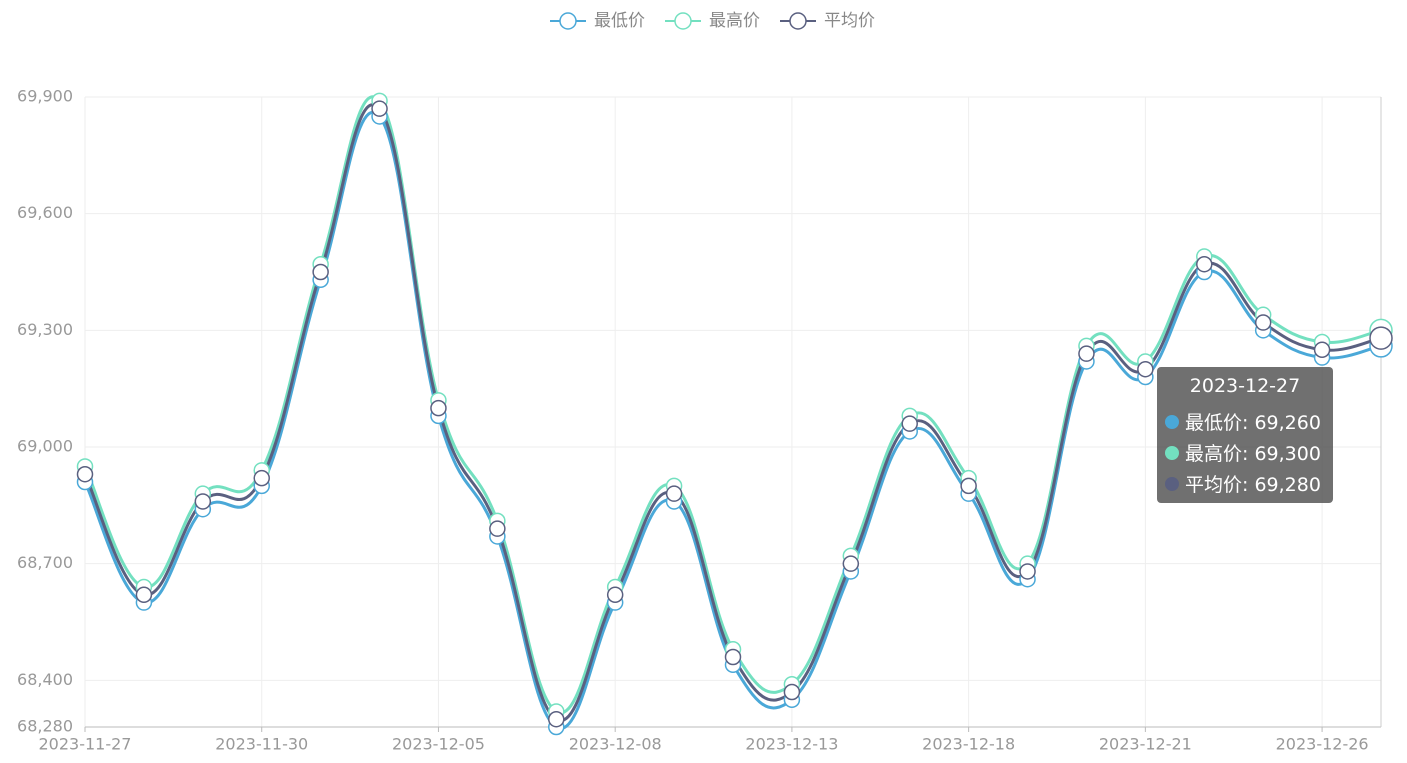 The image size is (1407, 763). I want to click on y-tick-label: 69,600, so click(45, 212).